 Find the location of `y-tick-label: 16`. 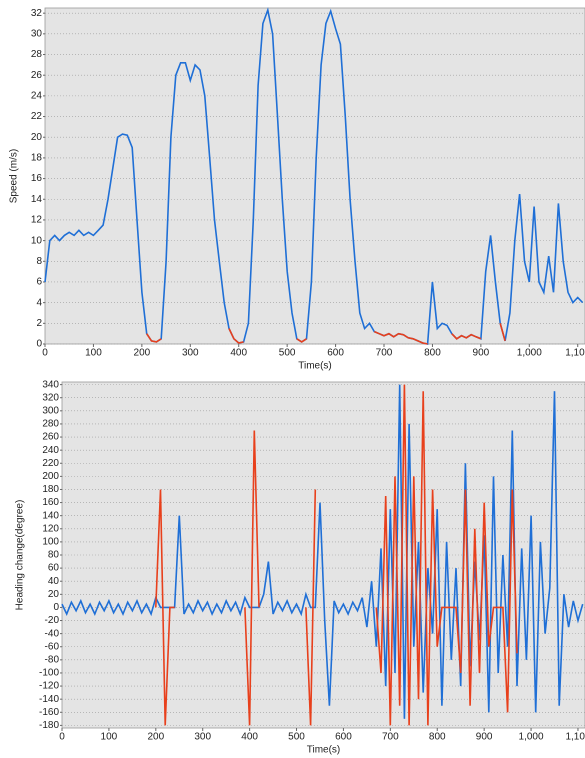

y-tick-label: 16 is located at coordinates (37, 178).